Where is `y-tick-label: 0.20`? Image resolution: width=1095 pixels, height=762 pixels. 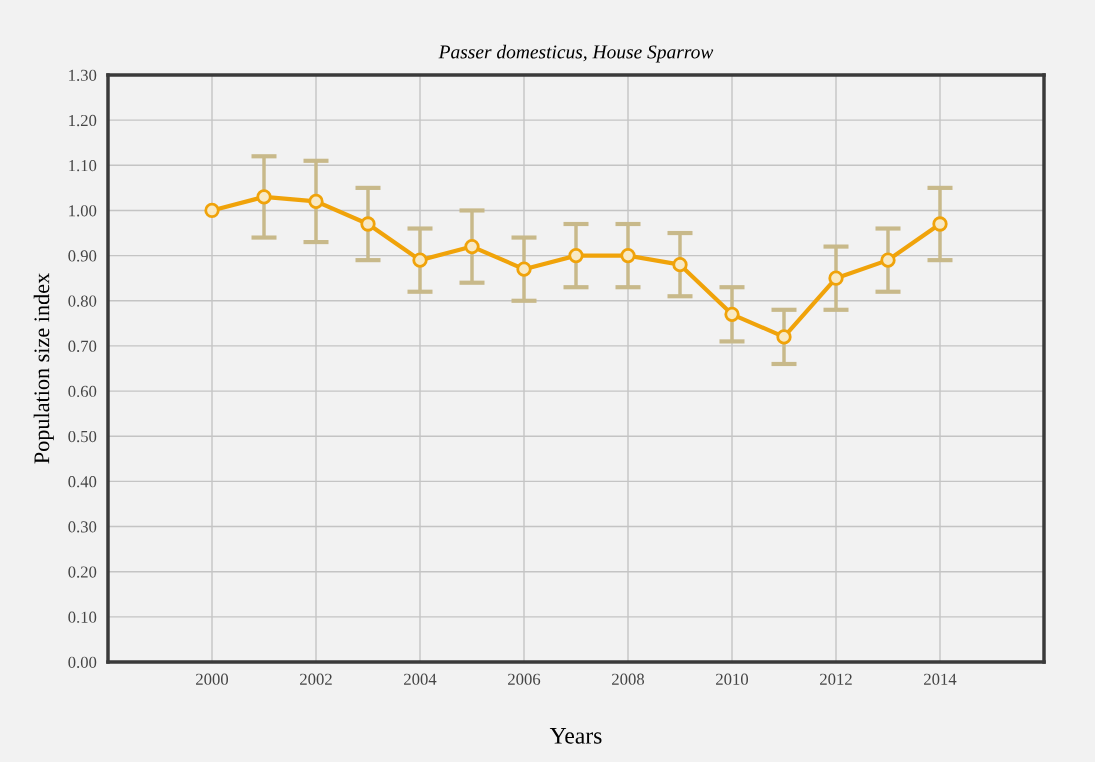
y-tick-label: 0.20 is located at coordinates (82, 572).